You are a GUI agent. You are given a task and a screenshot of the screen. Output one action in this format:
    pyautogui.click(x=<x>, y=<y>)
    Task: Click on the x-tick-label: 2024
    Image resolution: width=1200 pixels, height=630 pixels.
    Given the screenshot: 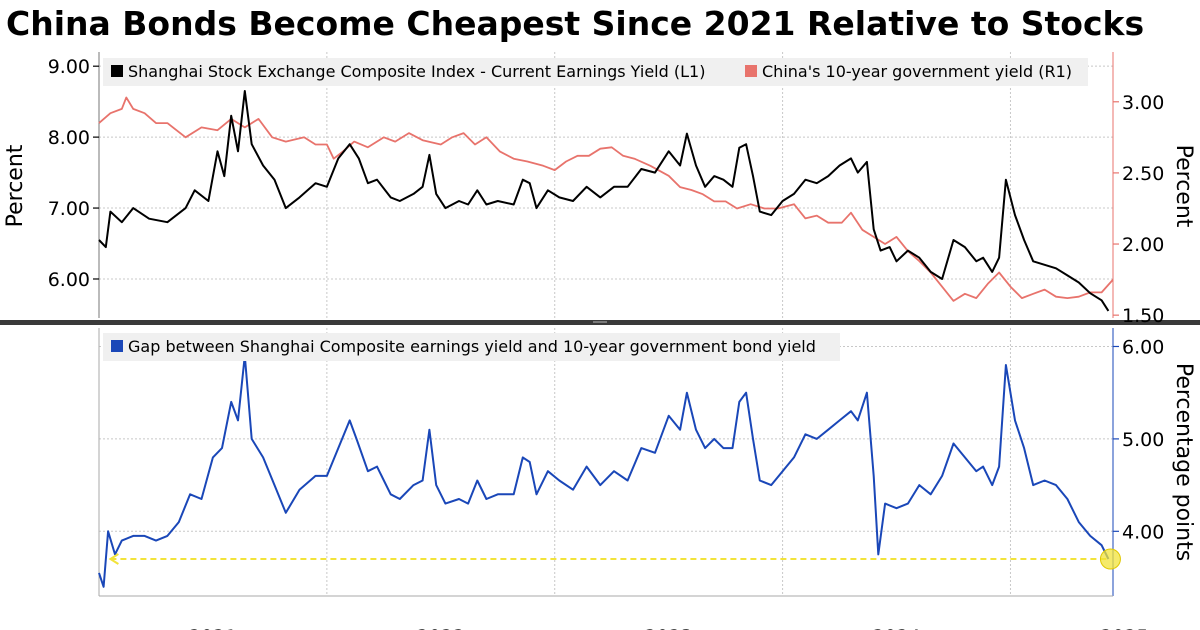 What is the action you would take?
    pyautogui.click(x=896, y=628)
    